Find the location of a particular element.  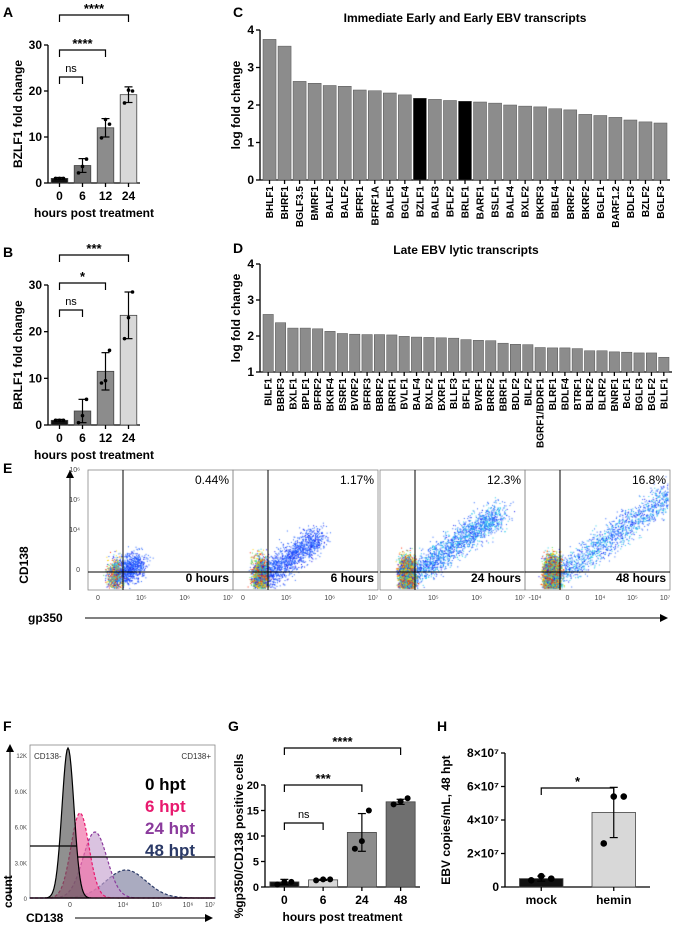

x-tick-label: BFRF3 is located at coordinates (368, 394).